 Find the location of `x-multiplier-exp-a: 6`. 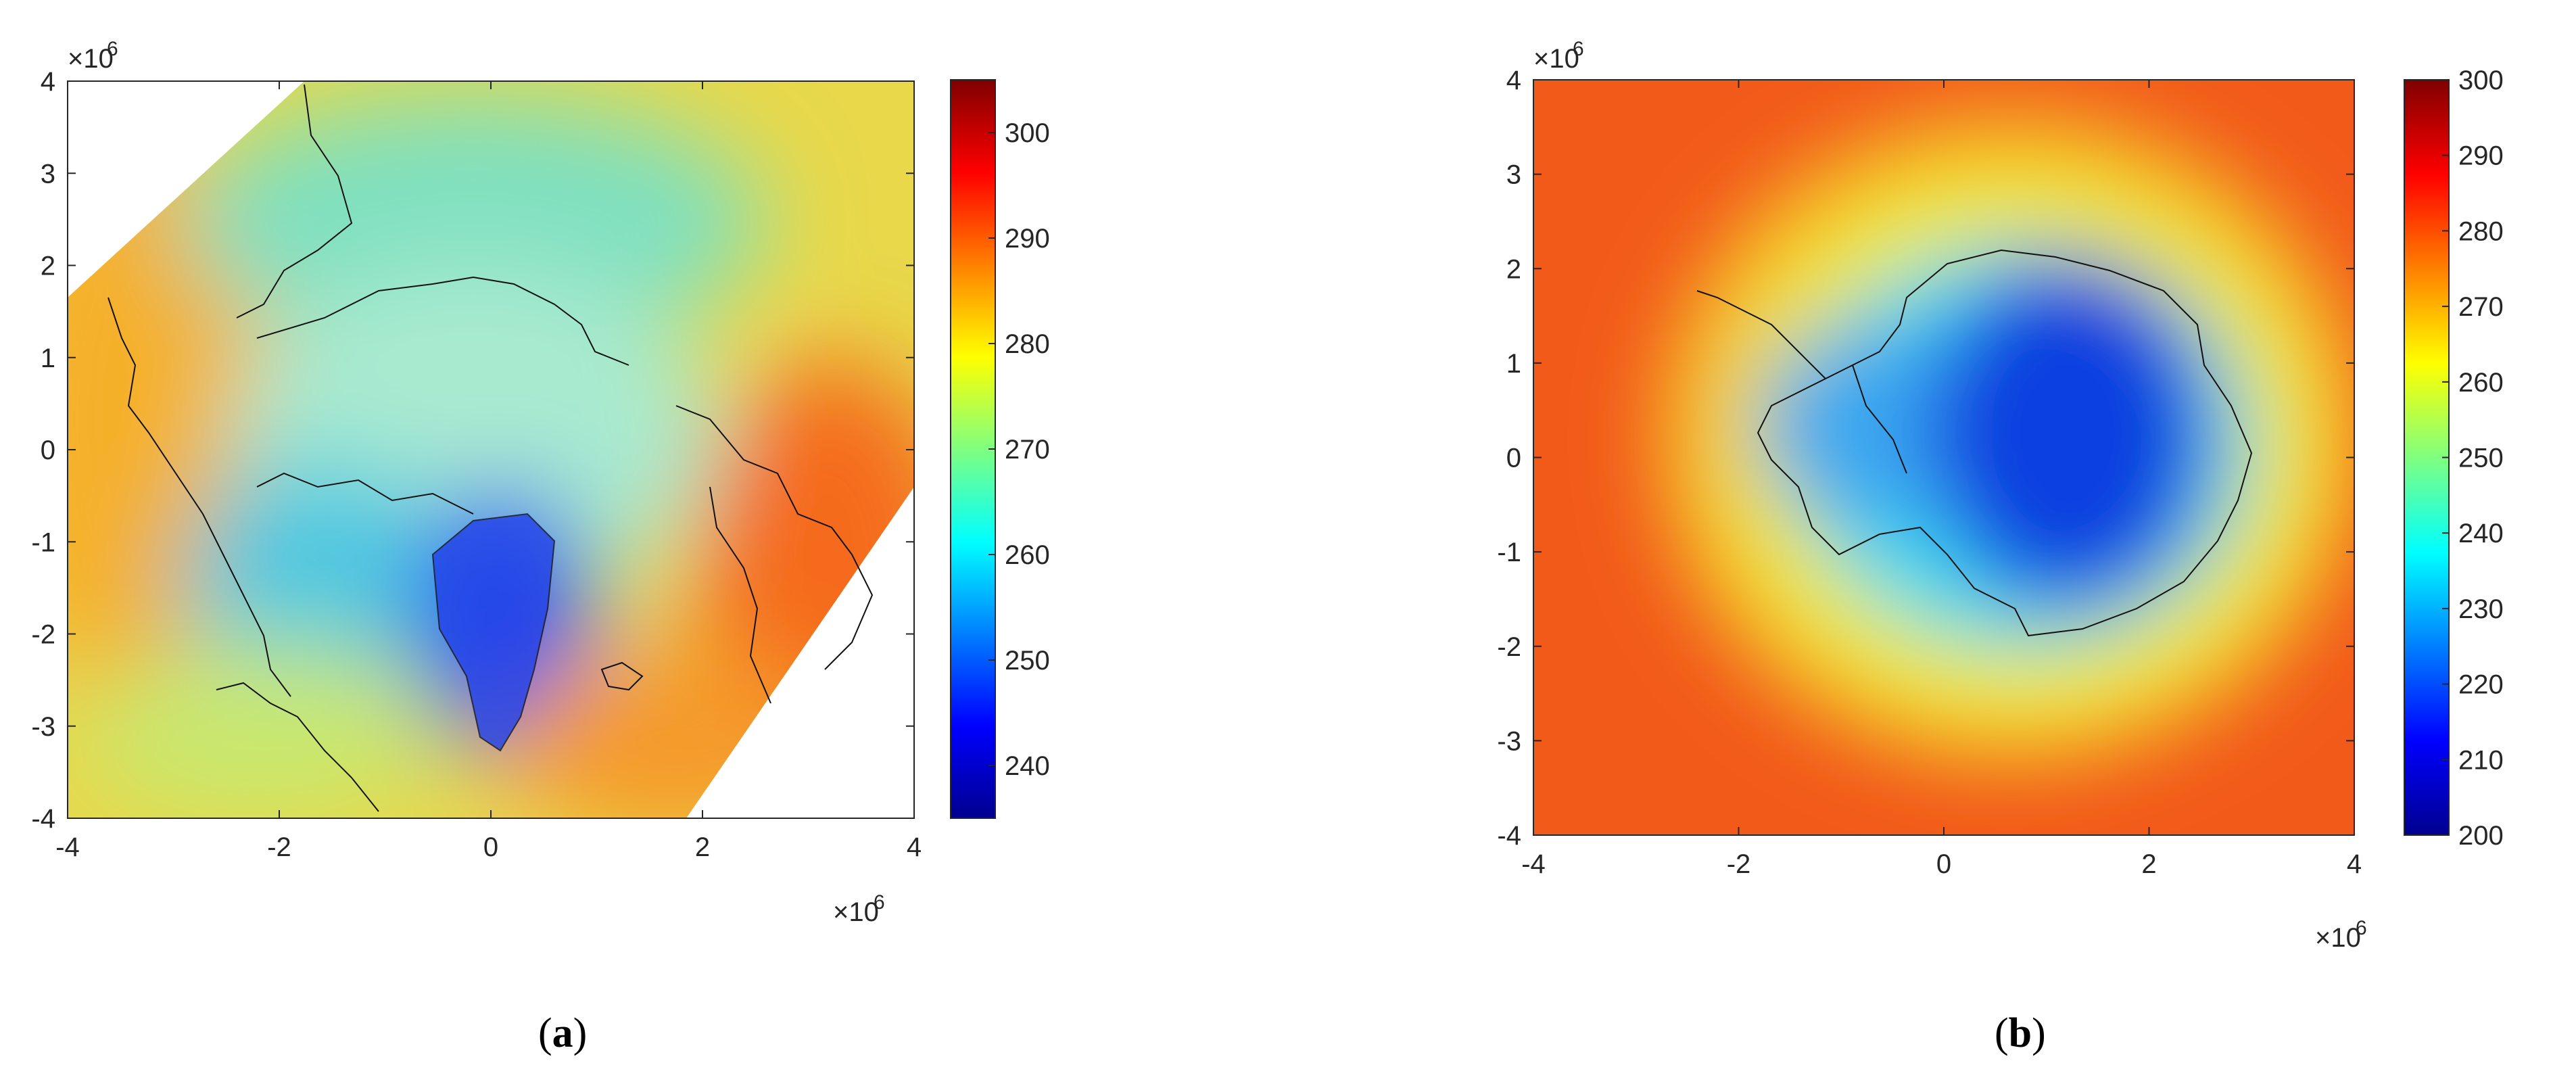

x-multiplier-exp-a: 6 is located at coordinates (879, 903).